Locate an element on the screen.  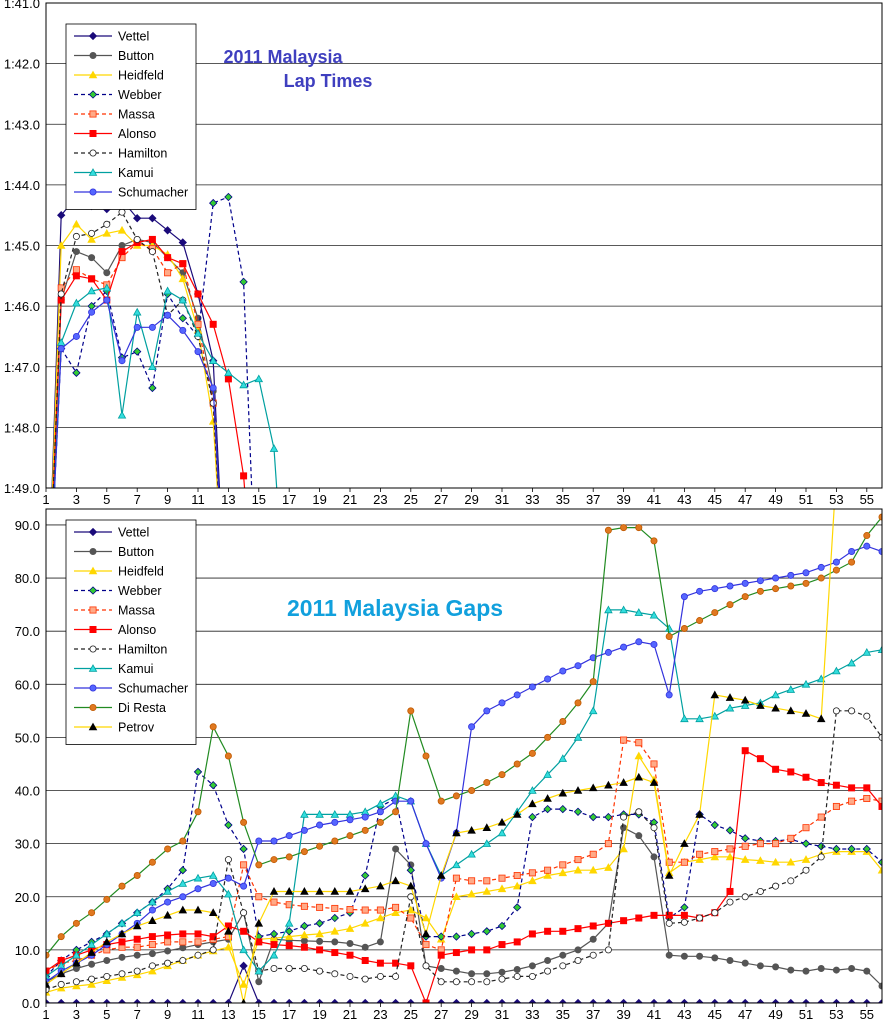
x-tick-label: 29 is located at coordinates (471, 1014).